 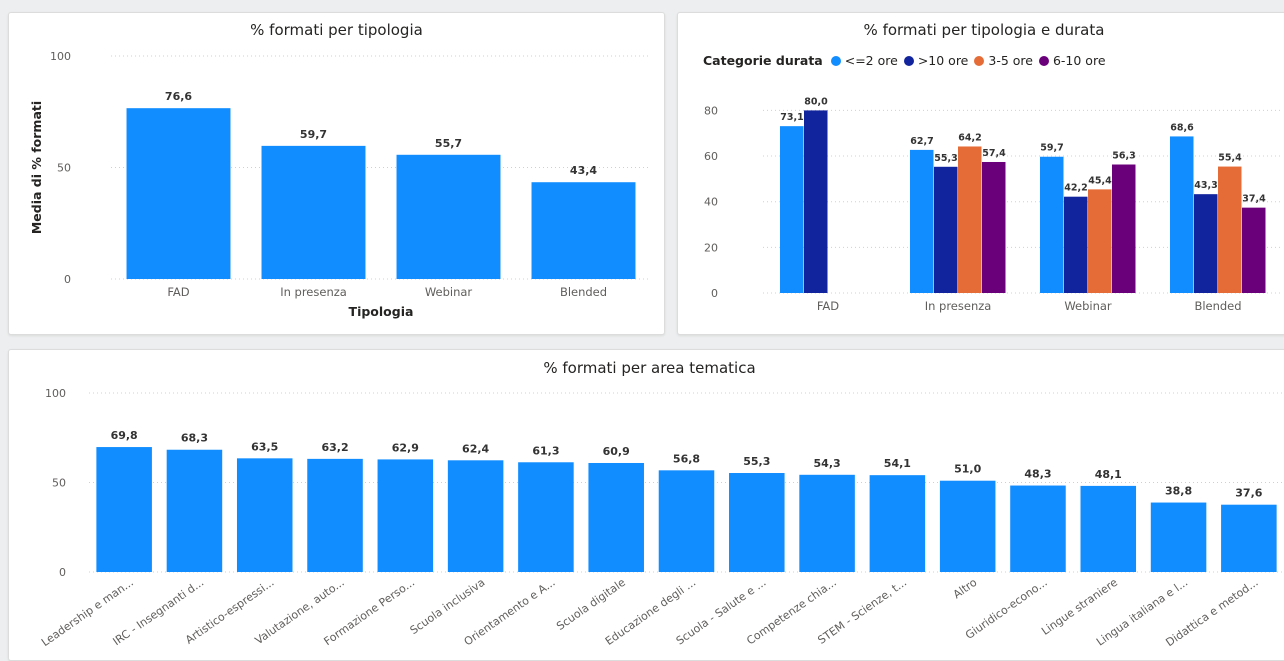 What do you see at coordinates (449, 292) in the screenshot?
I see `x-tick-label: Webinar` at bounding box center [449, 292].